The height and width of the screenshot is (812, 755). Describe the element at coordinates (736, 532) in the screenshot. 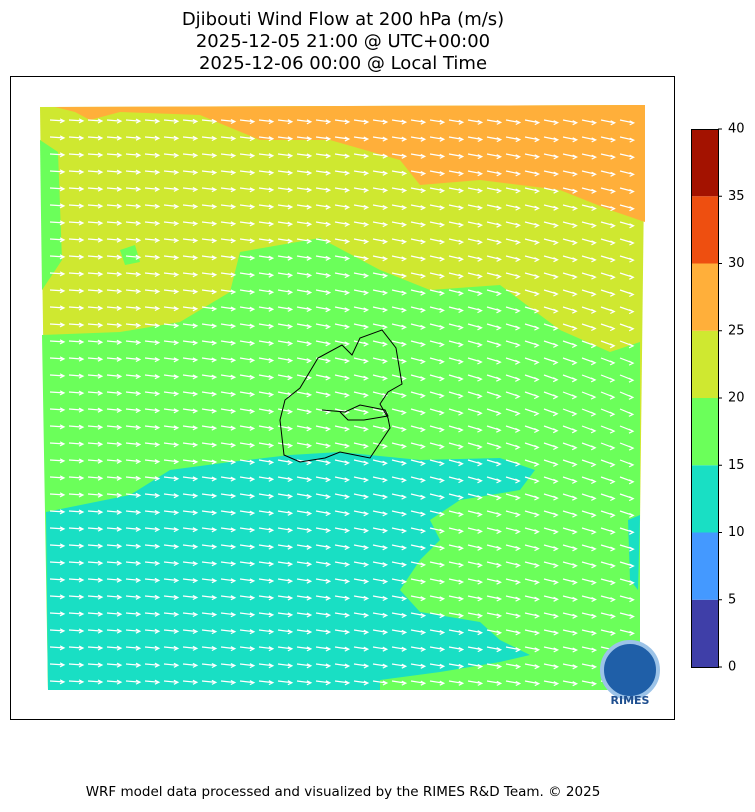

I see `colorbar-tick-label: 10` at that location.